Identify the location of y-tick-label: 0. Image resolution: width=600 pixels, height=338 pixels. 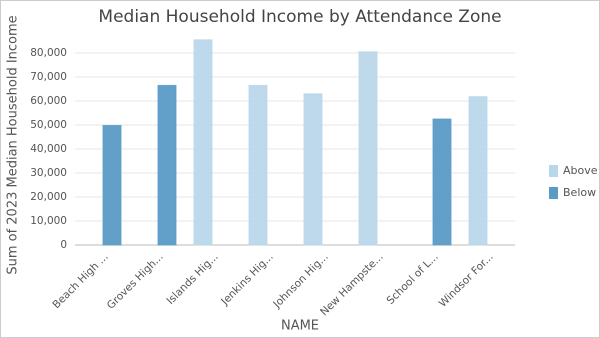
(63, 245).